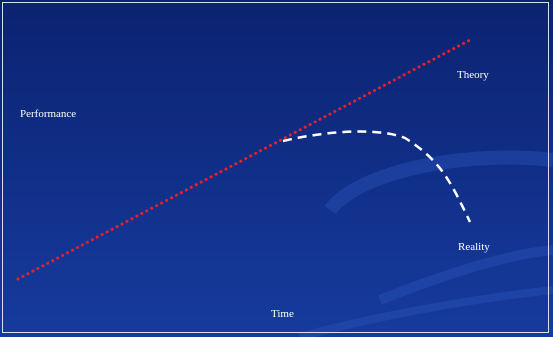 This screenshot has width=553, height=337. What do you see at coordinates (474, 247) in the screenshot?
I see `reality-label: Reality` at bounding box center [474, 247].